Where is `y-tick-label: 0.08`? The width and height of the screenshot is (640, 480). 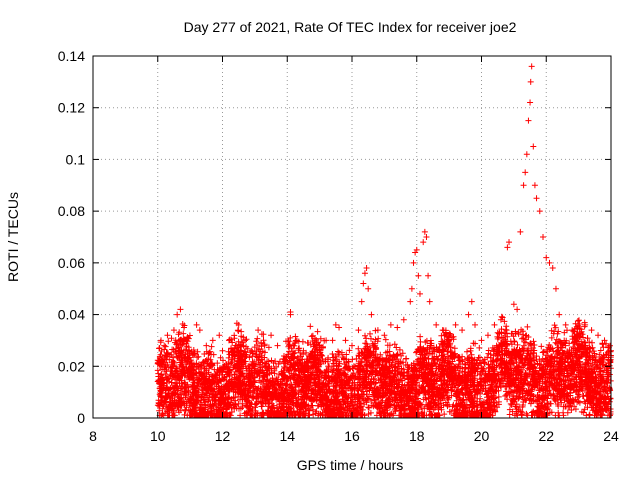
y-tick-label: 0.08 is located at coordinates (71, 211).